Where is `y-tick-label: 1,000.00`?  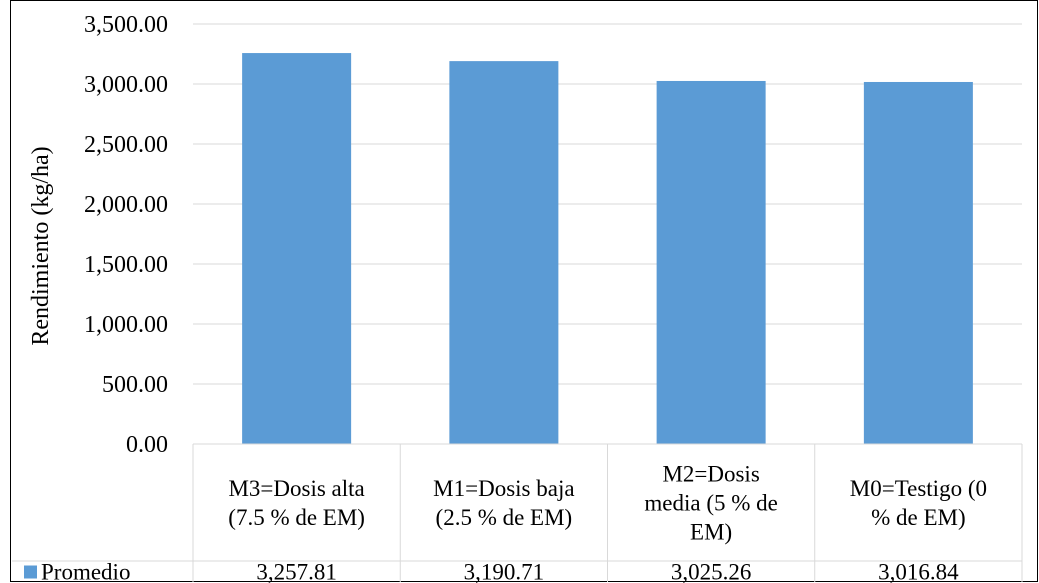 y-tick-label: 1,000.00 is located at coordinates (126, 325).